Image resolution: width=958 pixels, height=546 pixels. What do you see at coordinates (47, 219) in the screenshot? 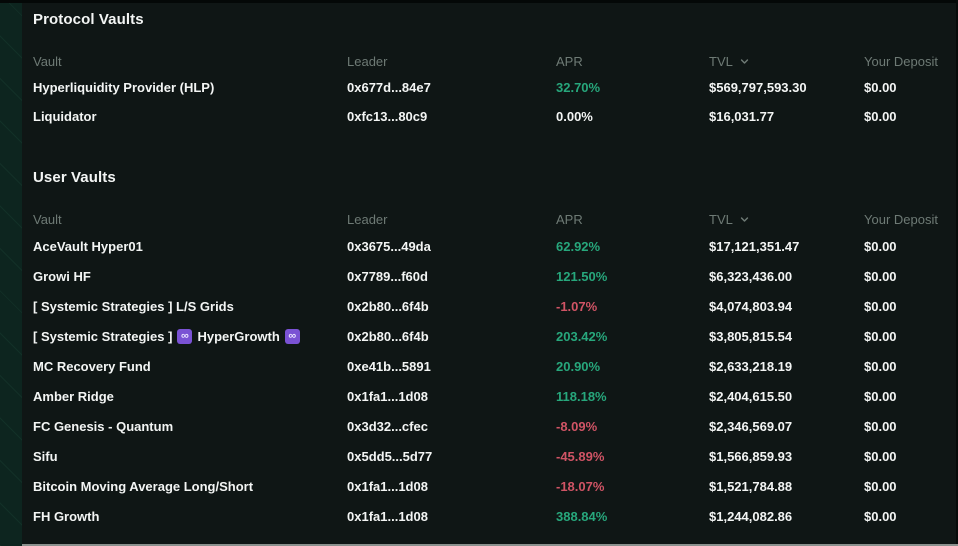
I see `column-label: Vault` at bounding box center [47, 219].